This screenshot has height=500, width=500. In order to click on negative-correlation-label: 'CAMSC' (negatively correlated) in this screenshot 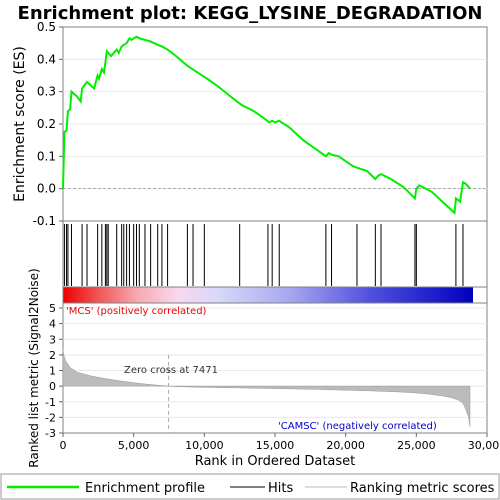, I will do `click(357, 426)`.